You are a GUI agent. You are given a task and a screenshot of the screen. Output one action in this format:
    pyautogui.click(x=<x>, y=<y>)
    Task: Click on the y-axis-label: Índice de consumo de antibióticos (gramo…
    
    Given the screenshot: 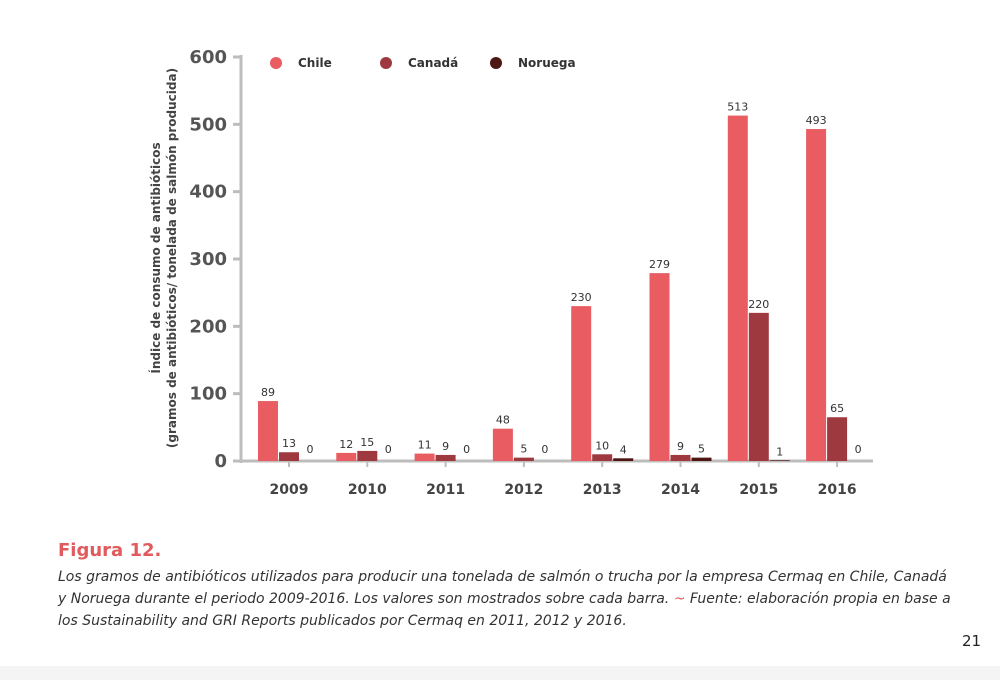 What is the action you would take?
    pyautogui.click(x=163, y=258)
    